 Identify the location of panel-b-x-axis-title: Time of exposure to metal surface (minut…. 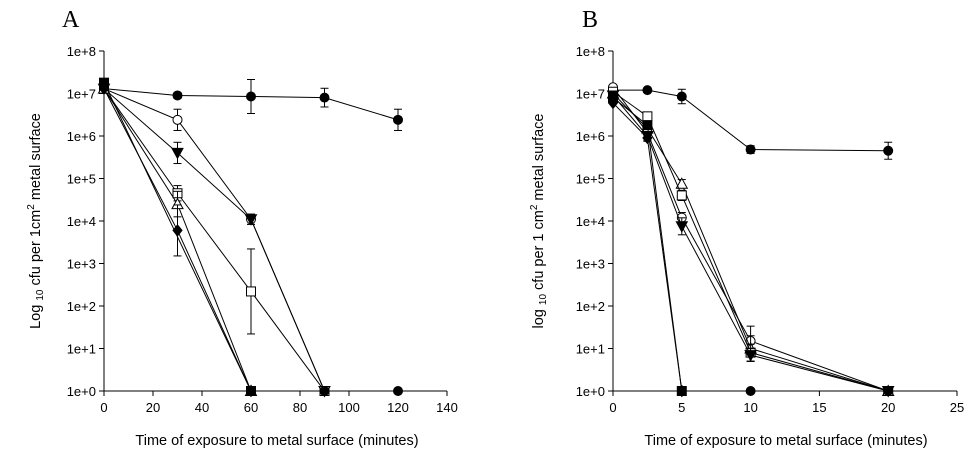
(785, 441).